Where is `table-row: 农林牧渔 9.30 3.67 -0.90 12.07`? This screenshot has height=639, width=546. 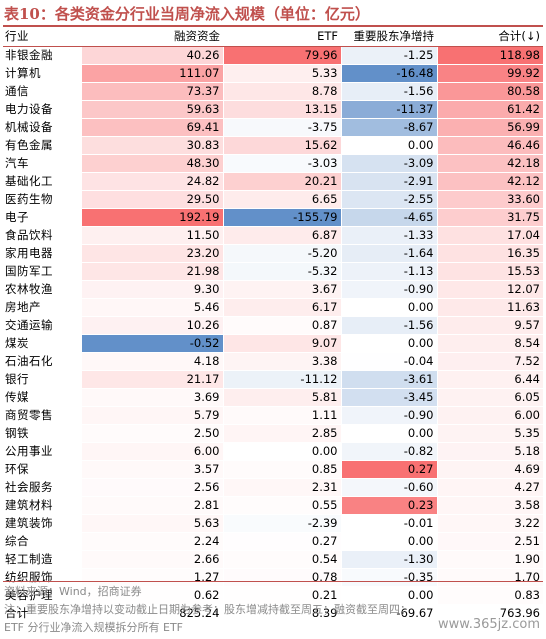
table-row: 农林牧渔 9.30 3.67 -0.90 12.07 is located at coordinates (273, 289).